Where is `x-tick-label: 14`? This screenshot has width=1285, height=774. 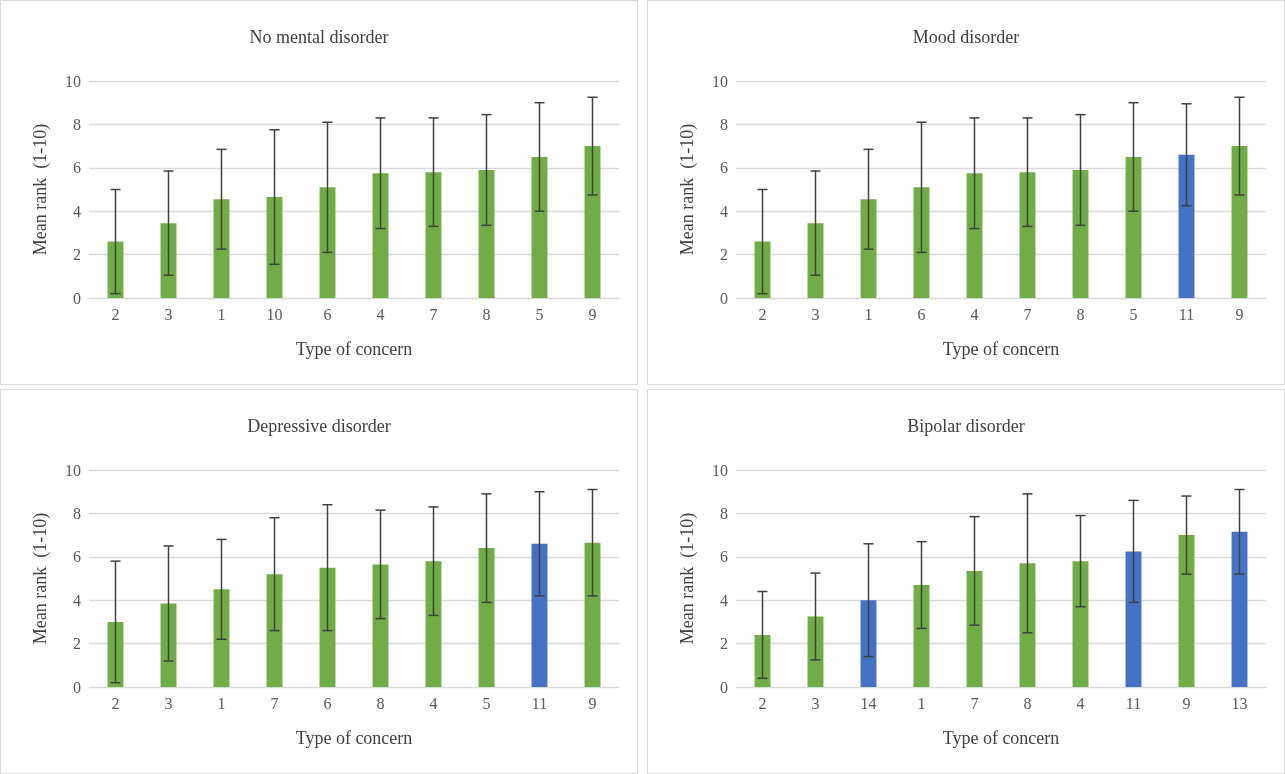
x-tick-label: 14 is located at coordinates (868, 703).